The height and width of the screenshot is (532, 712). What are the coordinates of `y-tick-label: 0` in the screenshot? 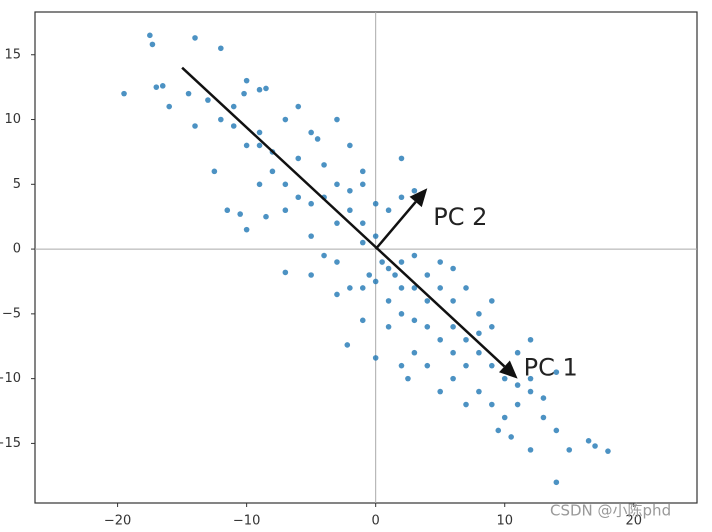 It's located at (17, 249).